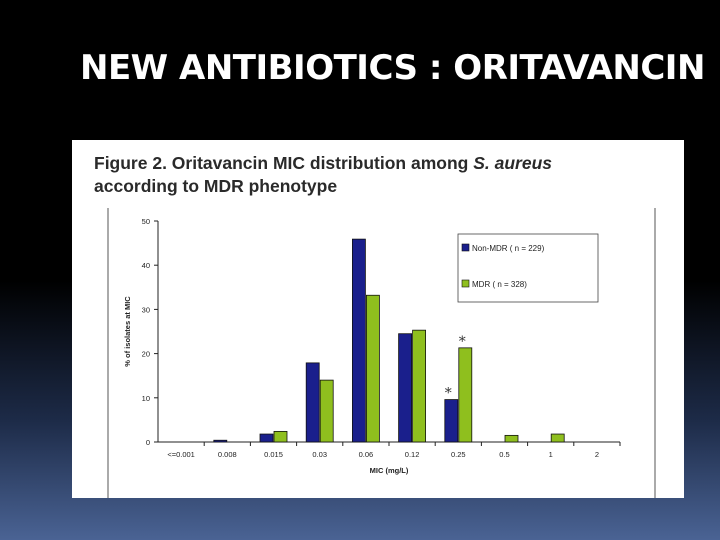 The image size is (720, 540). I want to click on y-tick-label: 0, so click(148, 442).